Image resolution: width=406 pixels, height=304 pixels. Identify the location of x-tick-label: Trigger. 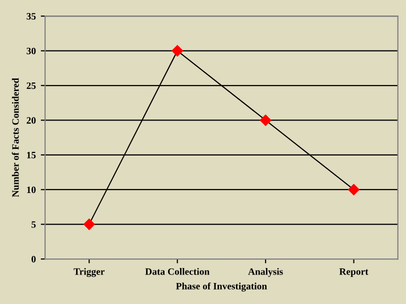
(89, 272).